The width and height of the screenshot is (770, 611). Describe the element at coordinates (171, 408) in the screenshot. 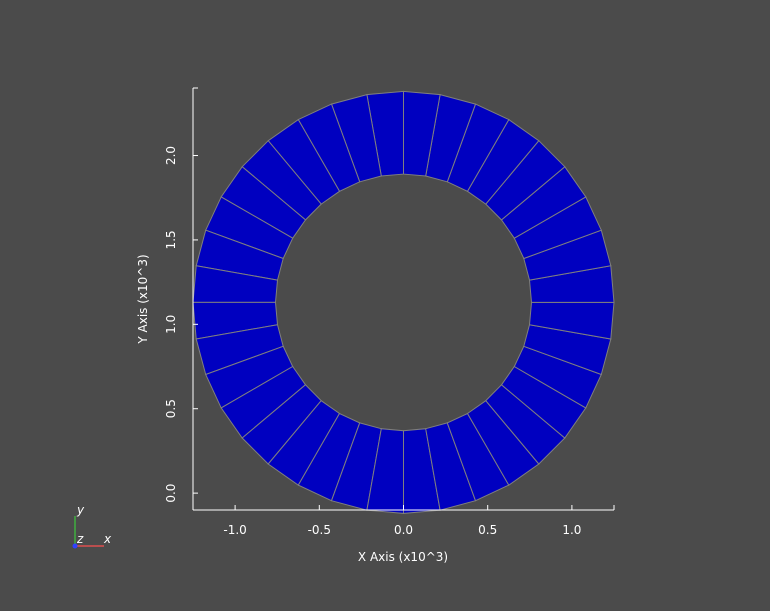

I see `y-tick-label: 0.5` at that location.